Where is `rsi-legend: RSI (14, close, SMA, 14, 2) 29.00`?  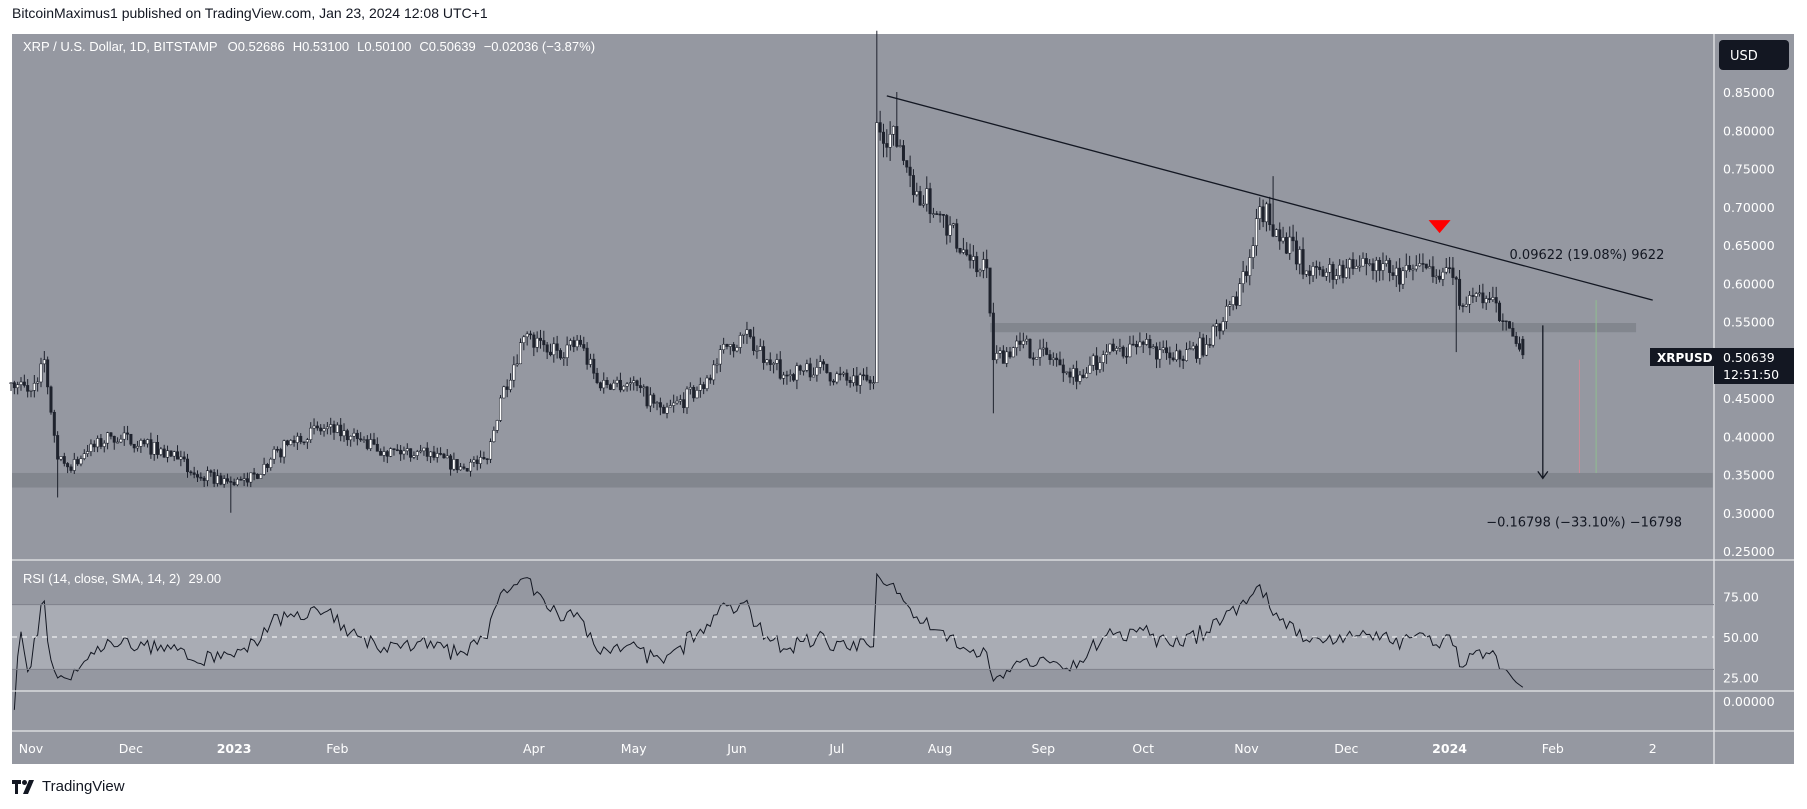
rsi-legend: RSI (14, close, SMA, 14, 2) 29.00 is located at coordinates (122, 578).